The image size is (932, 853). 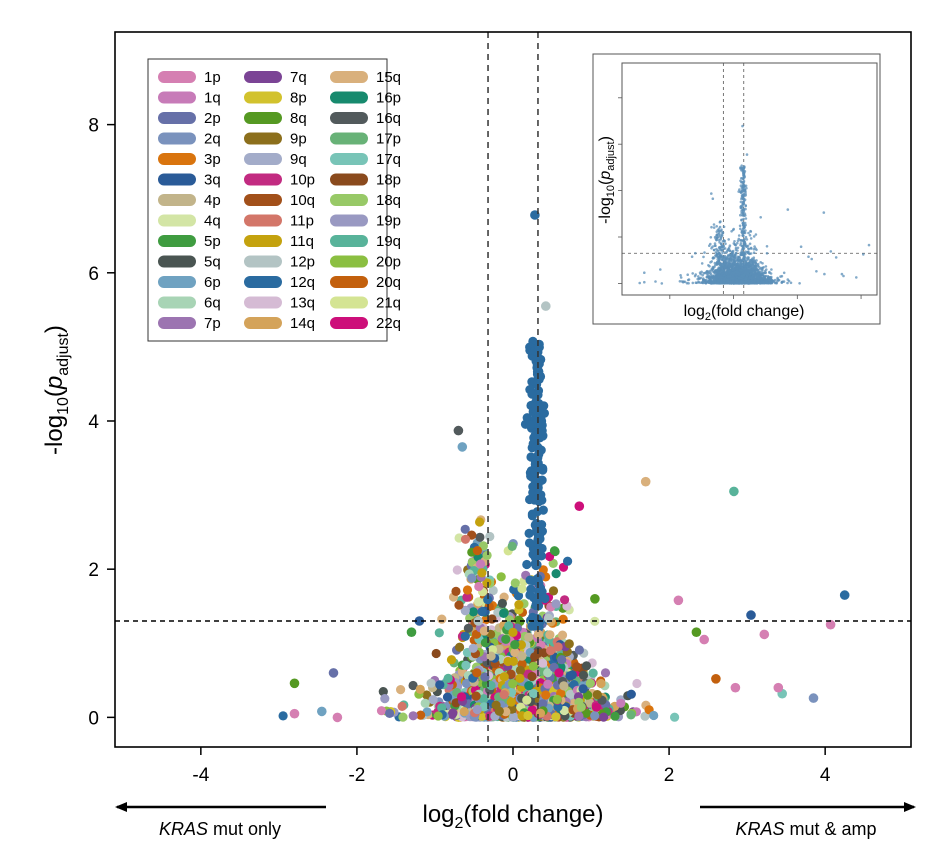 I want to click on legend-label: 12q, so click(x=302, y=282).